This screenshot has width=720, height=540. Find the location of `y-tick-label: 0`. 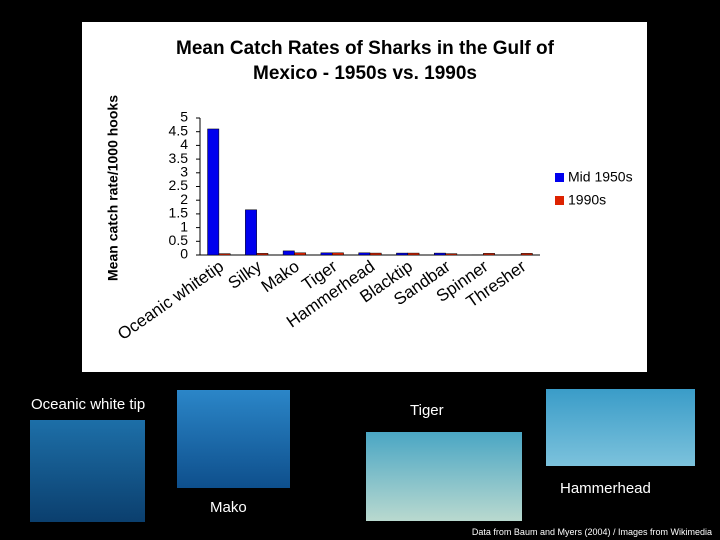

y-tick-label: 0 is located at coordinates (184, 254).